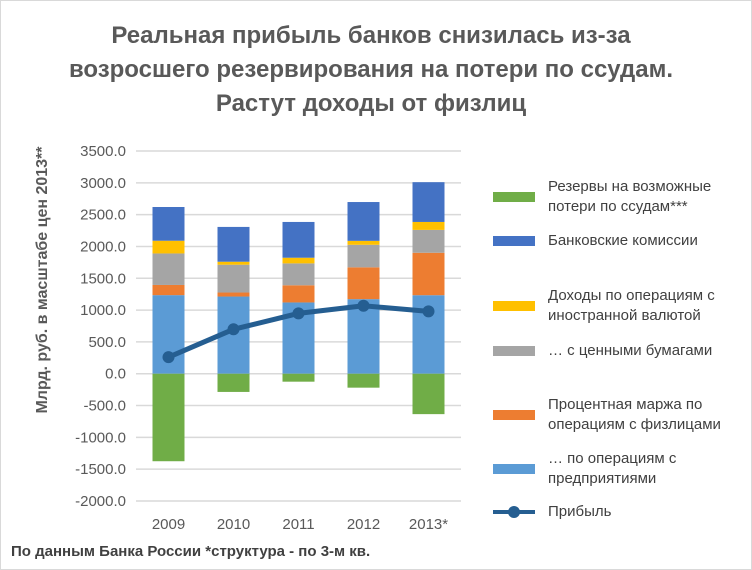 Image resolution: width=752 pixels, height=570 pixels. I want to click on legend-label: Банковские комиссии, so click(623, 241).